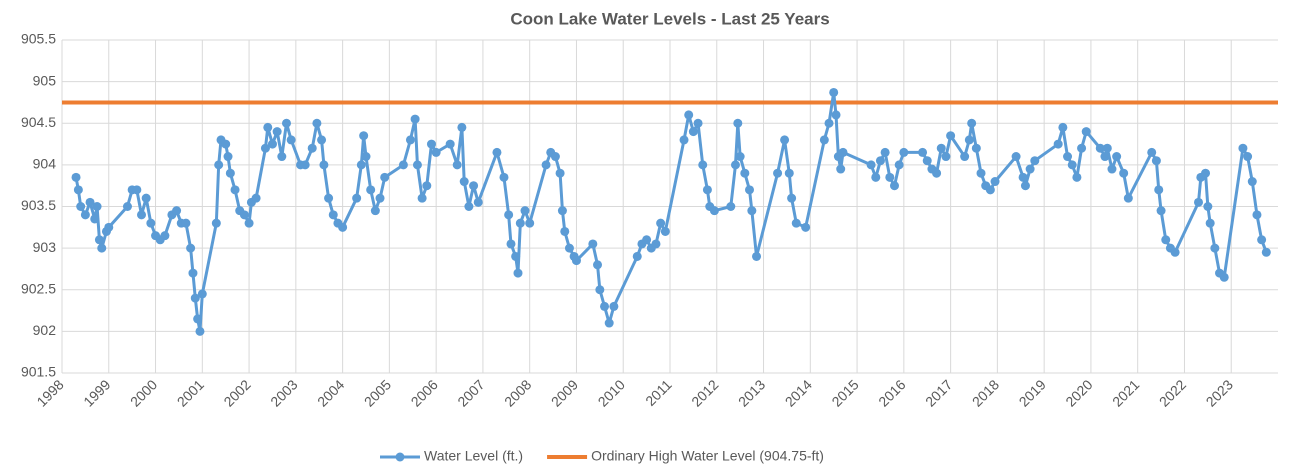 Image resolution: width=1290 pixels, height=472 pixels. I want to click on x-tick-label: 2002, so click(236, 392).